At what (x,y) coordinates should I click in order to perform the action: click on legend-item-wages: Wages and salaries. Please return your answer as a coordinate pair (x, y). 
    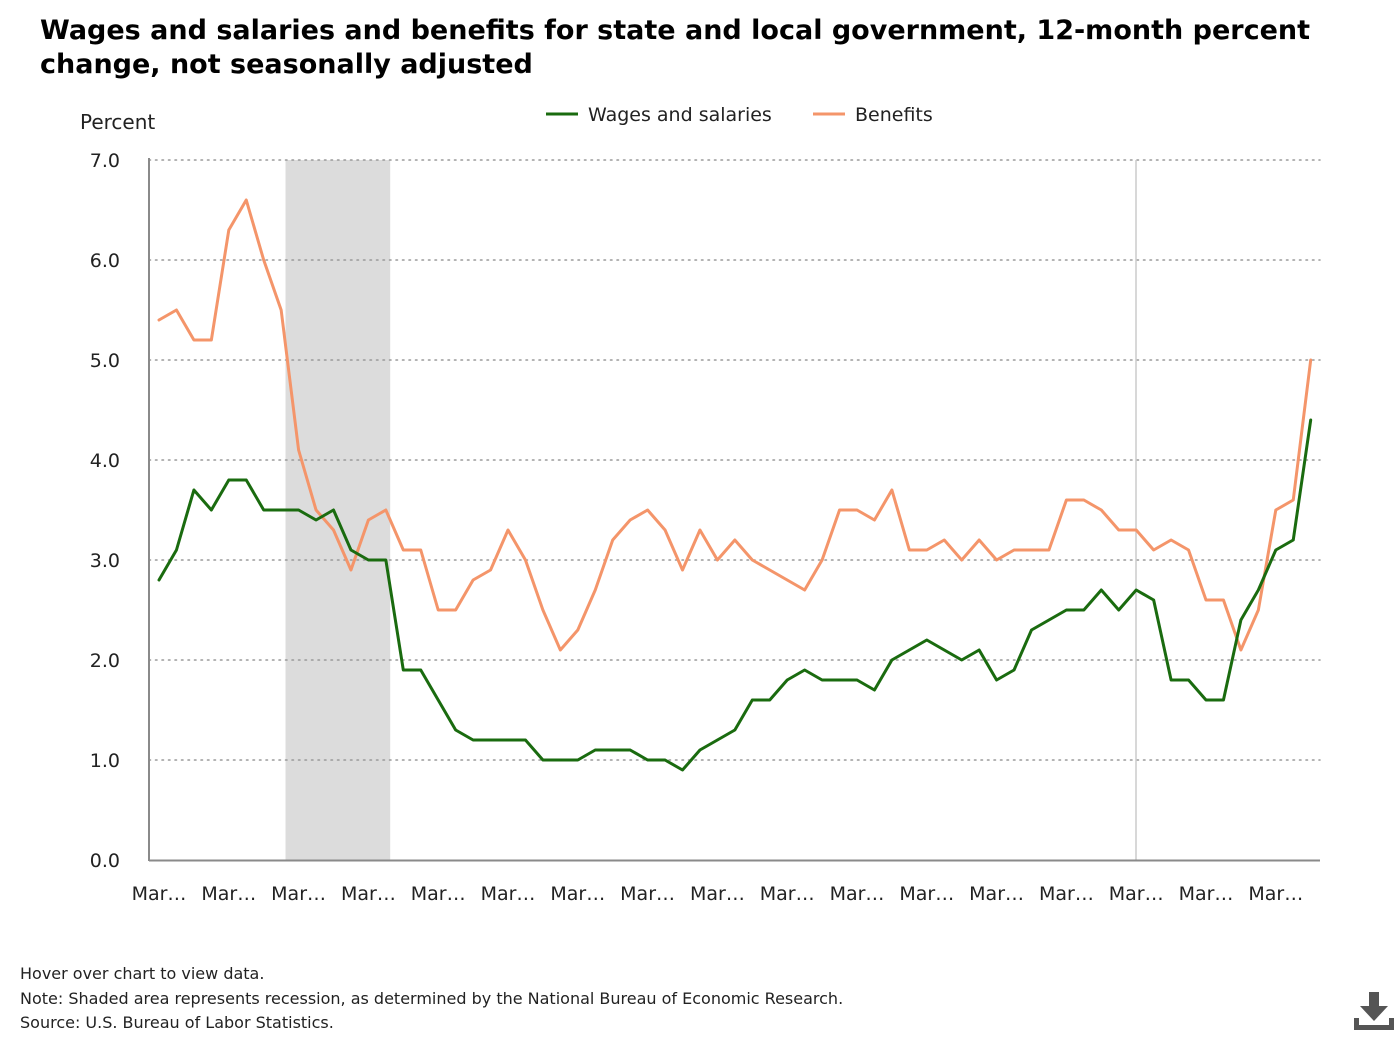
    Looking at the image, I should click on (659, 115).